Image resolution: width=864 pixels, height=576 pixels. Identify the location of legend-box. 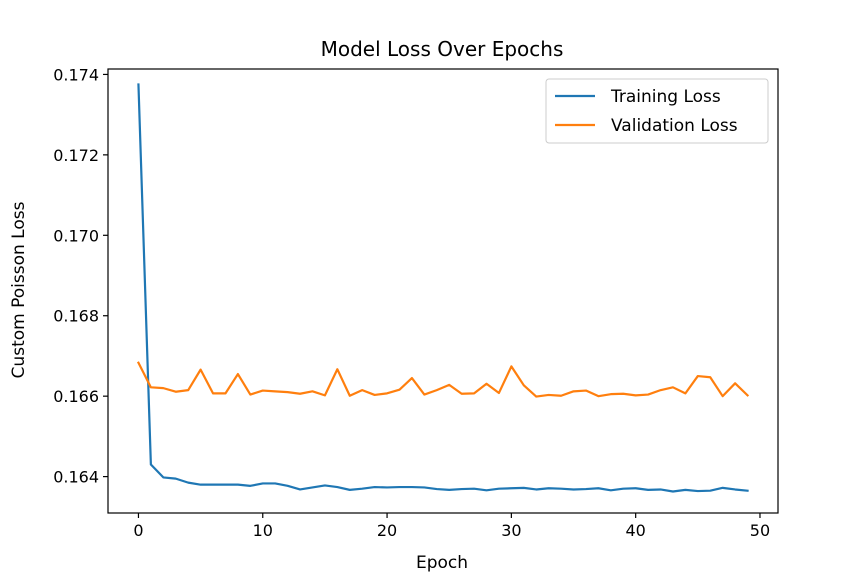
(657, 111).